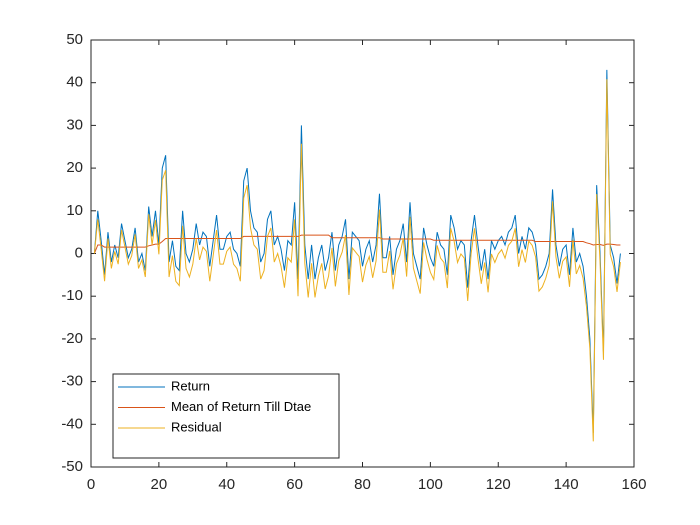 Image resolution: width=700 pixels, height=525 pixels. Describe the element at coordinates (294, 484) in the screenshot. I see `x-tick-label: 60` at that location.